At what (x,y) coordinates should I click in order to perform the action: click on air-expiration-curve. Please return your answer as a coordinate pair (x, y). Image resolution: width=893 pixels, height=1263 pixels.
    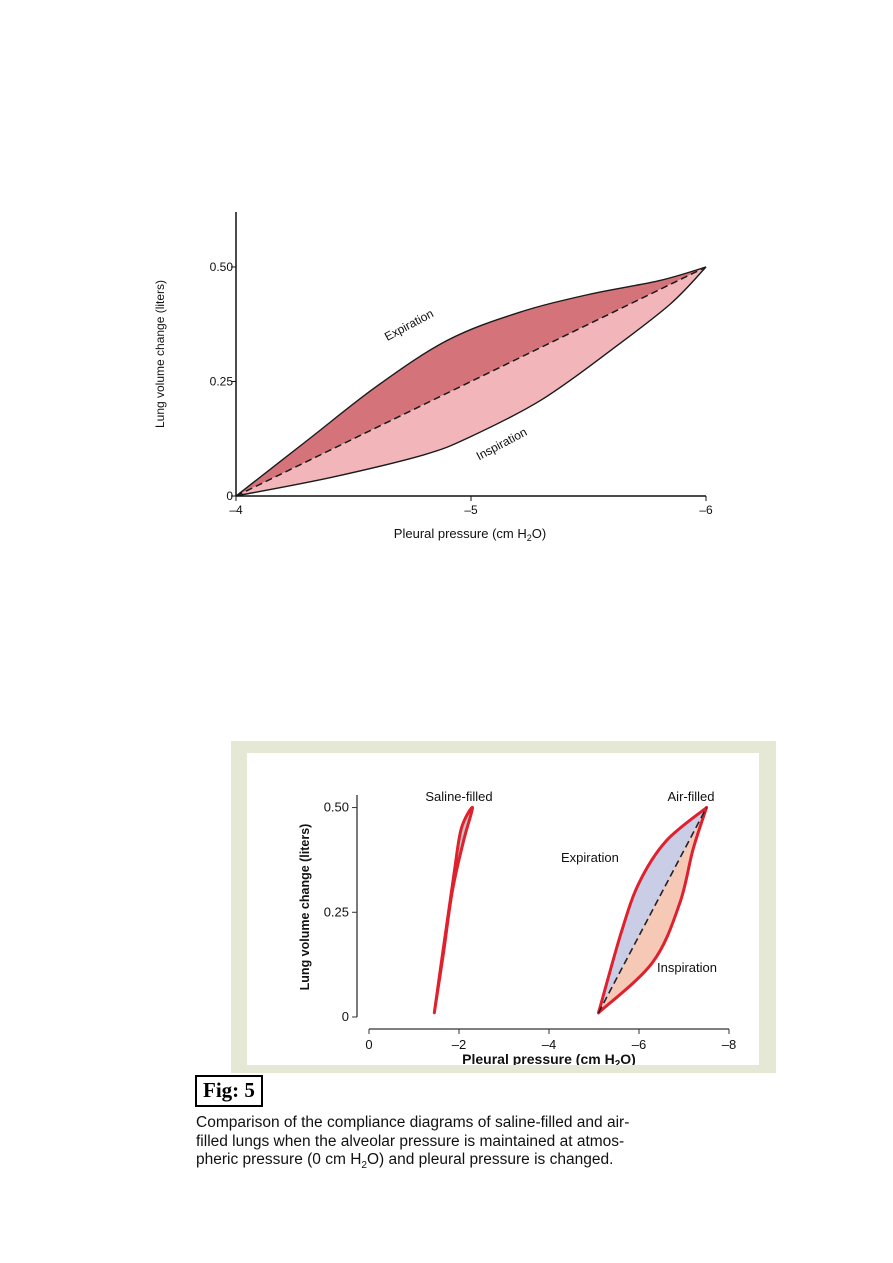
    Looking at the image, I should click on (652, 910).